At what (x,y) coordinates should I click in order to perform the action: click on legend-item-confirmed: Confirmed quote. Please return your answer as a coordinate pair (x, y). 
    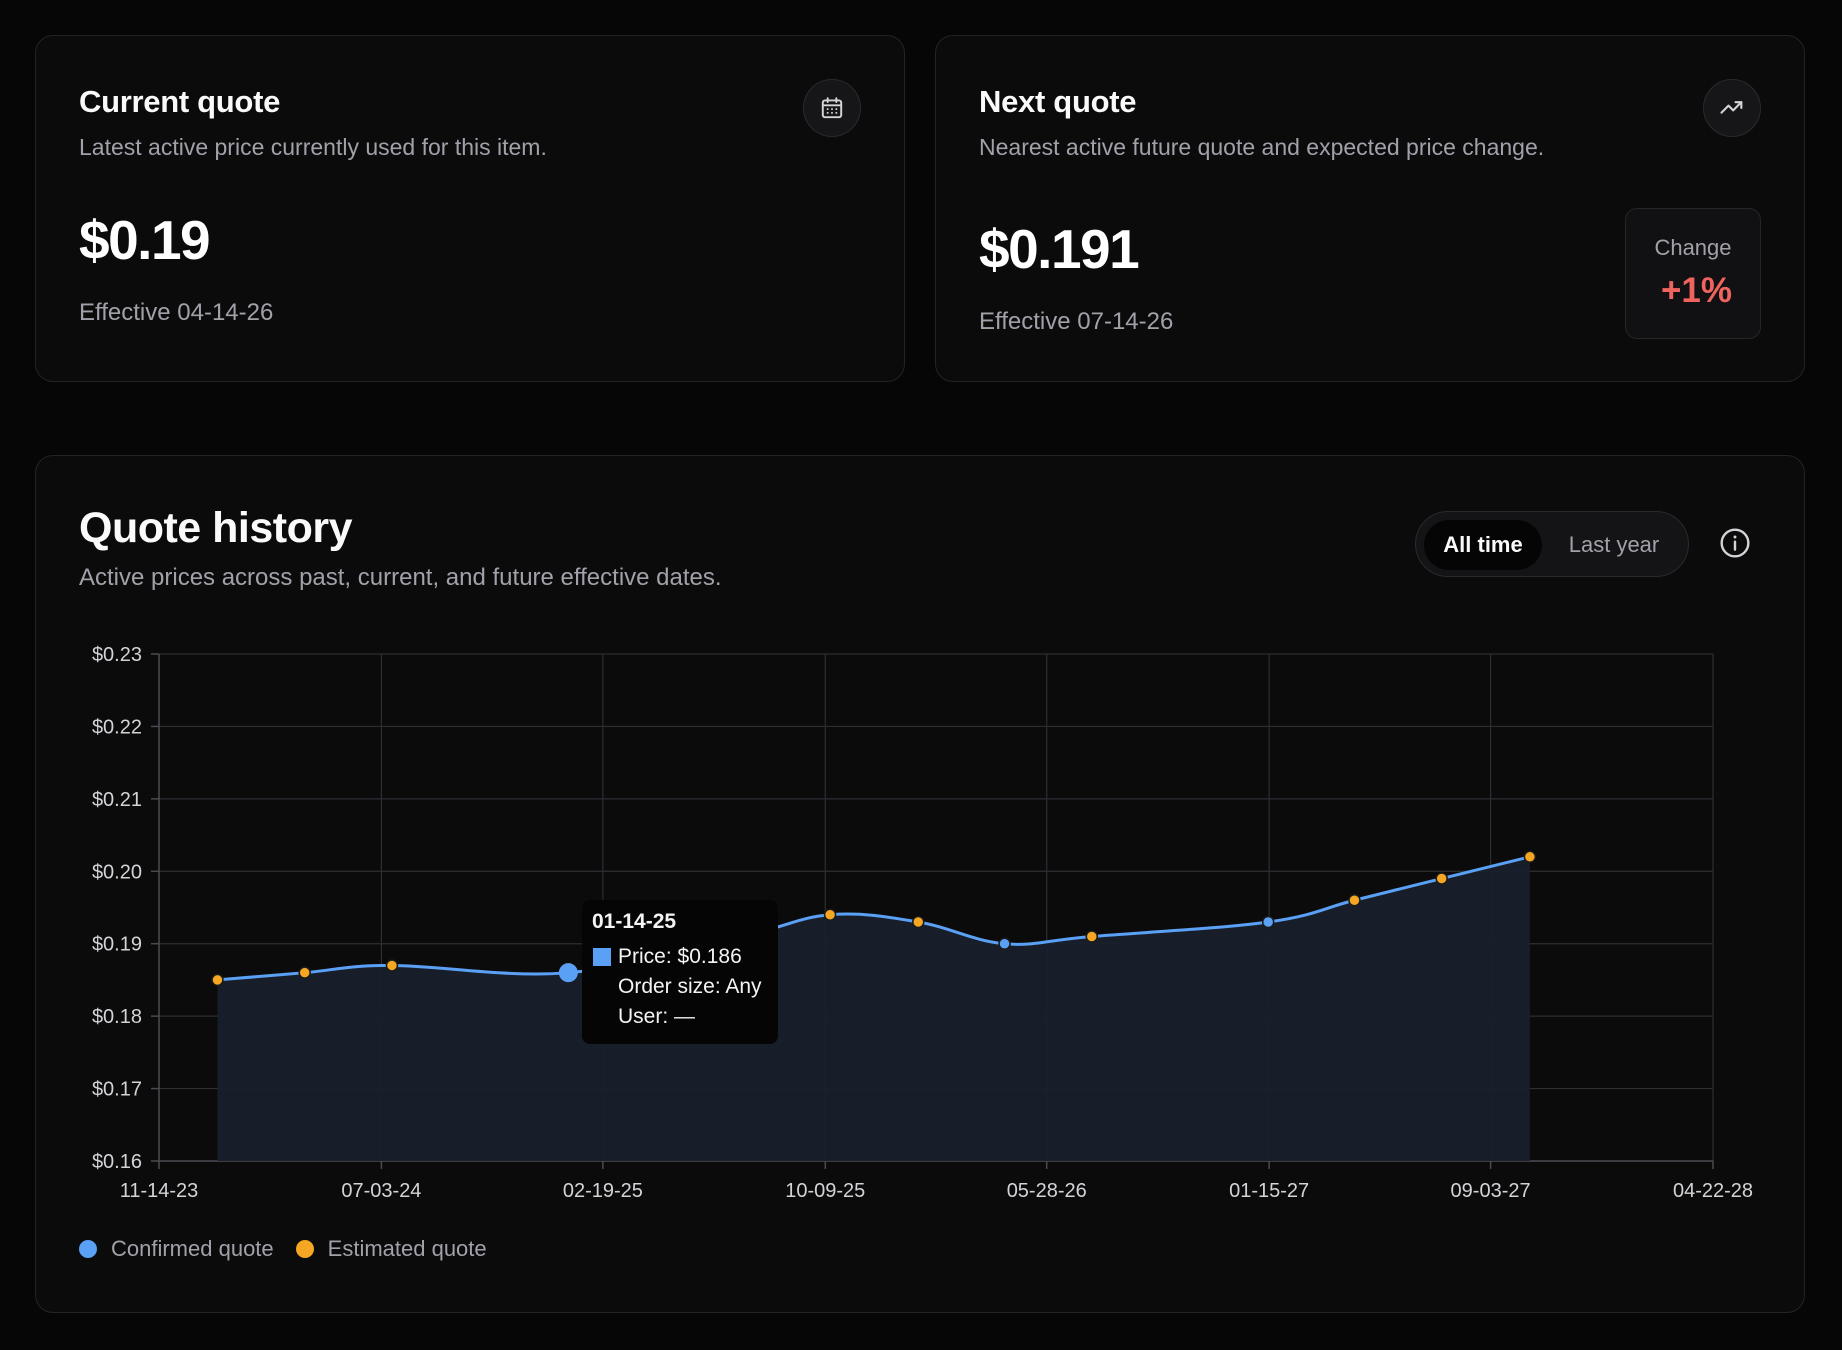
    Looking at the image, I should click on (176, 1249).